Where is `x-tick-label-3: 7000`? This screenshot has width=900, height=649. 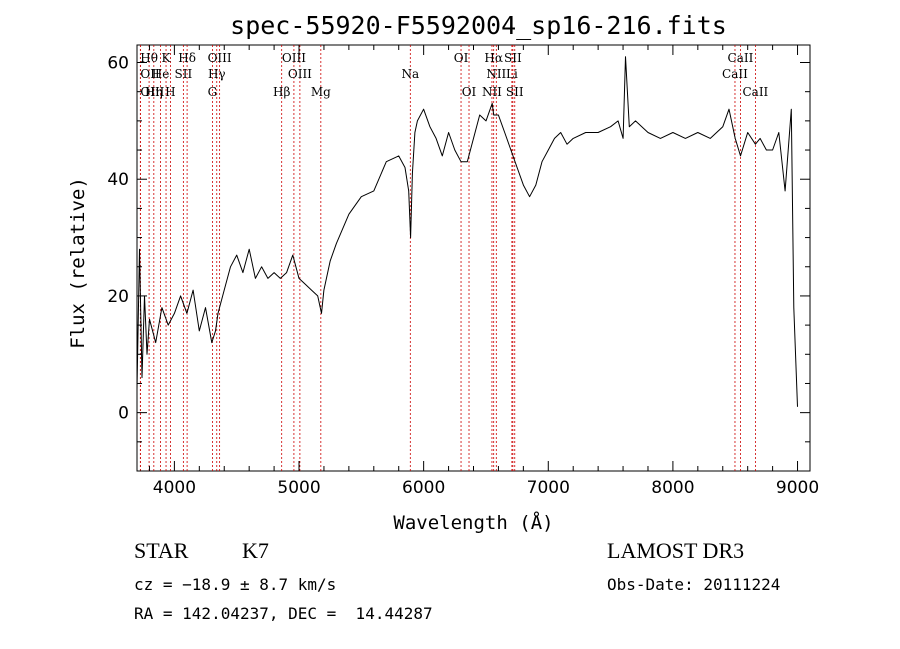 x-tick-label-3: 7000 is located at coordinates (548, 488).